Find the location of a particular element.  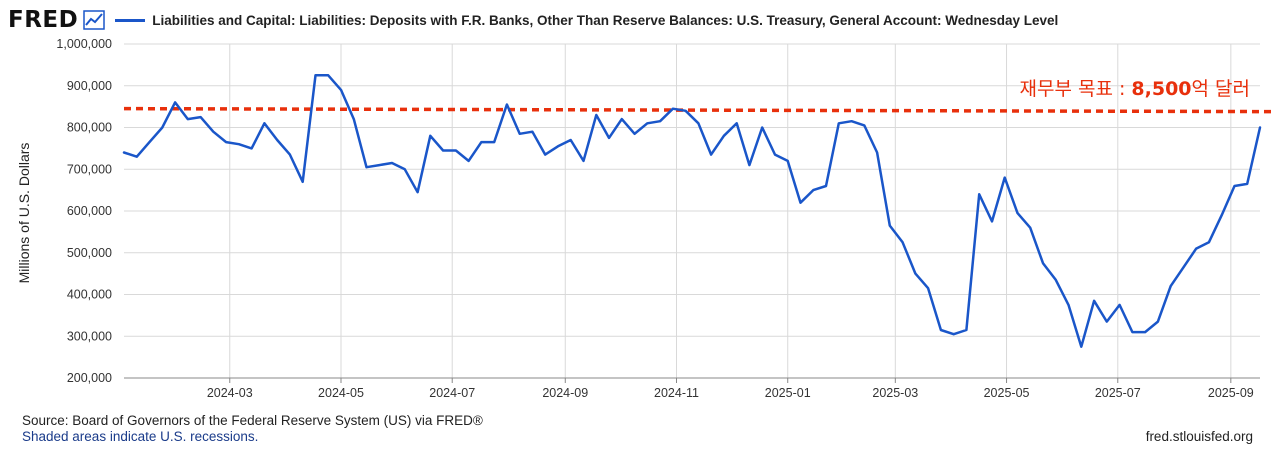

y-tick-label: 300,000 is located at coordinates (89, 336).